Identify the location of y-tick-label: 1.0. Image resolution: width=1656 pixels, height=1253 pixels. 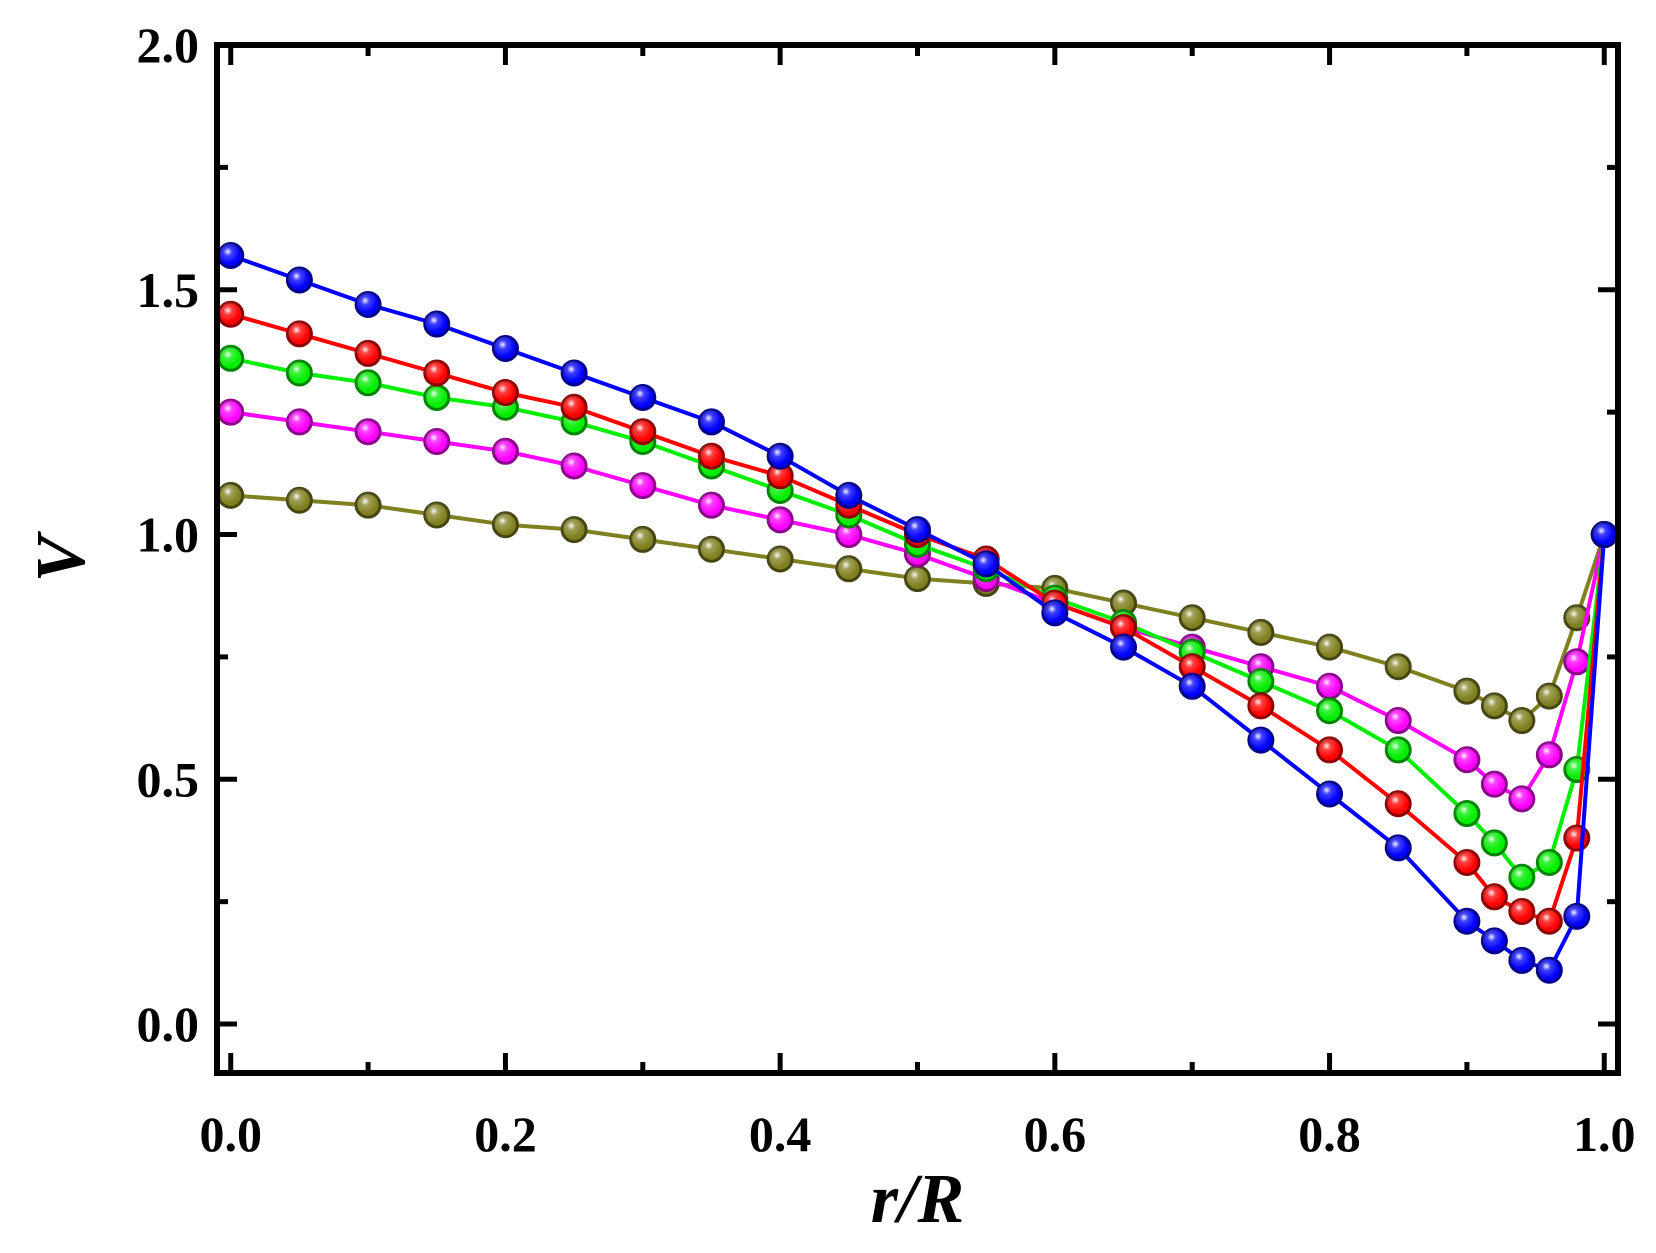
(168, 535).